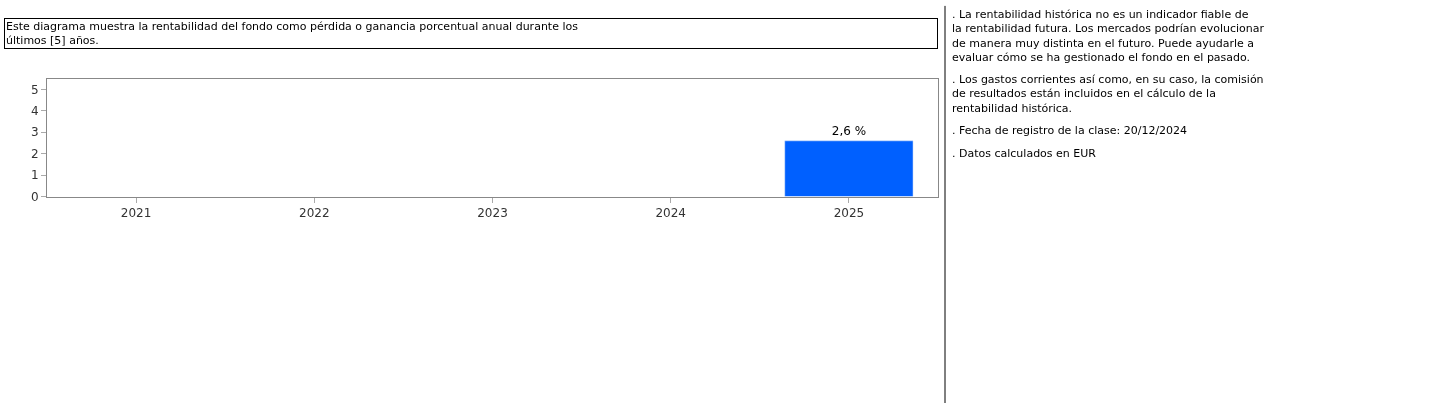  Describe the element at coordinates (34, 196) in the screenshot. I see `y-tick-label: 0` at that location.